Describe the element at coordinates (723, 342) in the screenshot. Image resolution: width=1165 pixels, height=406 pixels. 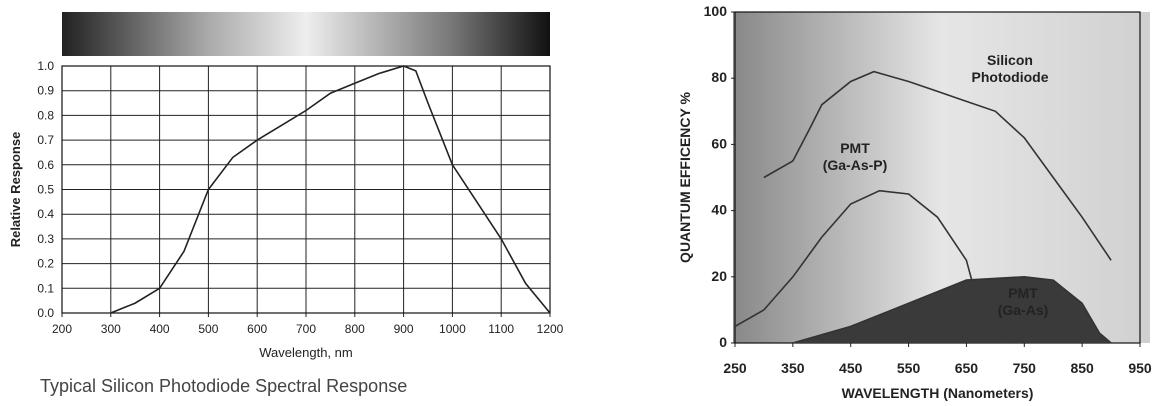
I see `y-tick-label: 0` at that location.